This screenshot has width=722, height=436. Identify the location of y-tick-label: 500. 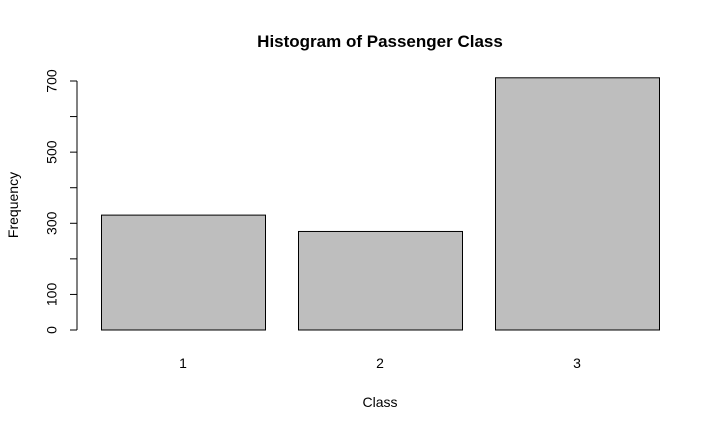
(52, 152).